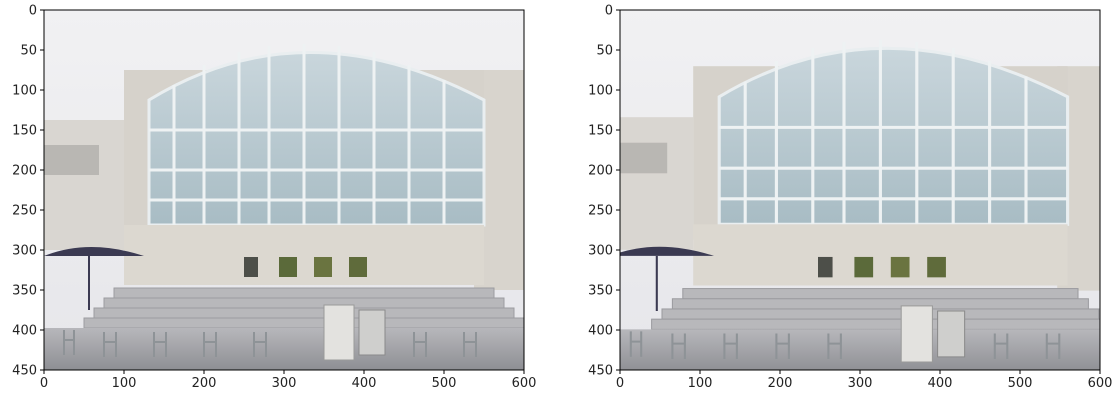 The height and width of the screenshot is (394, 1114). I want to click on right-x-axis: 0 100 200 300 400 500 600, so click(864, 380).